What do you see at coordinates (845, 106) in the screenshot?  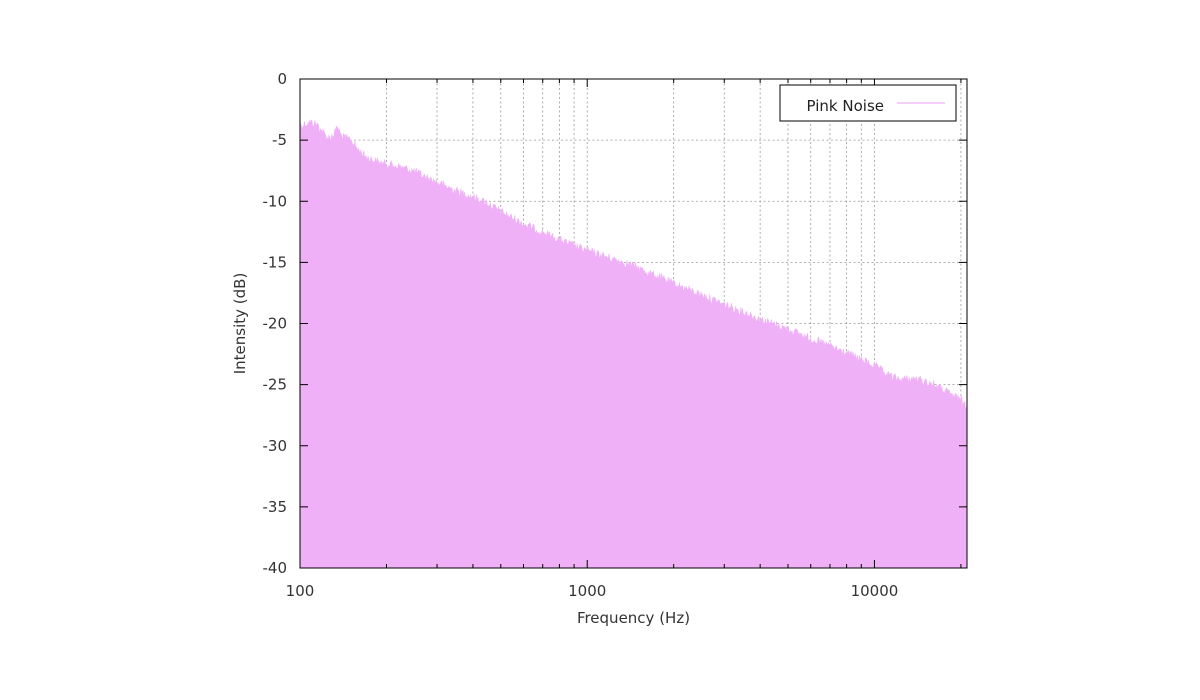 I see `legend-label: Pink Noise` at bounding box center [845, 106].